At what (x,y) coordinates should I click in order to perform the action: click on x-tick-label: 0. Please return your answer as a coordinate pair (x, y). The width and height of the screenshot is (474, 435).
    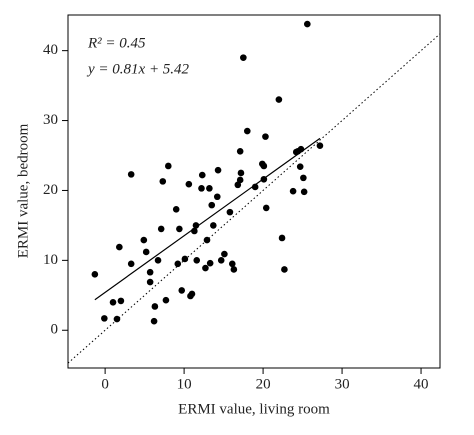
    Looking at the image, I should click on (105, 384).